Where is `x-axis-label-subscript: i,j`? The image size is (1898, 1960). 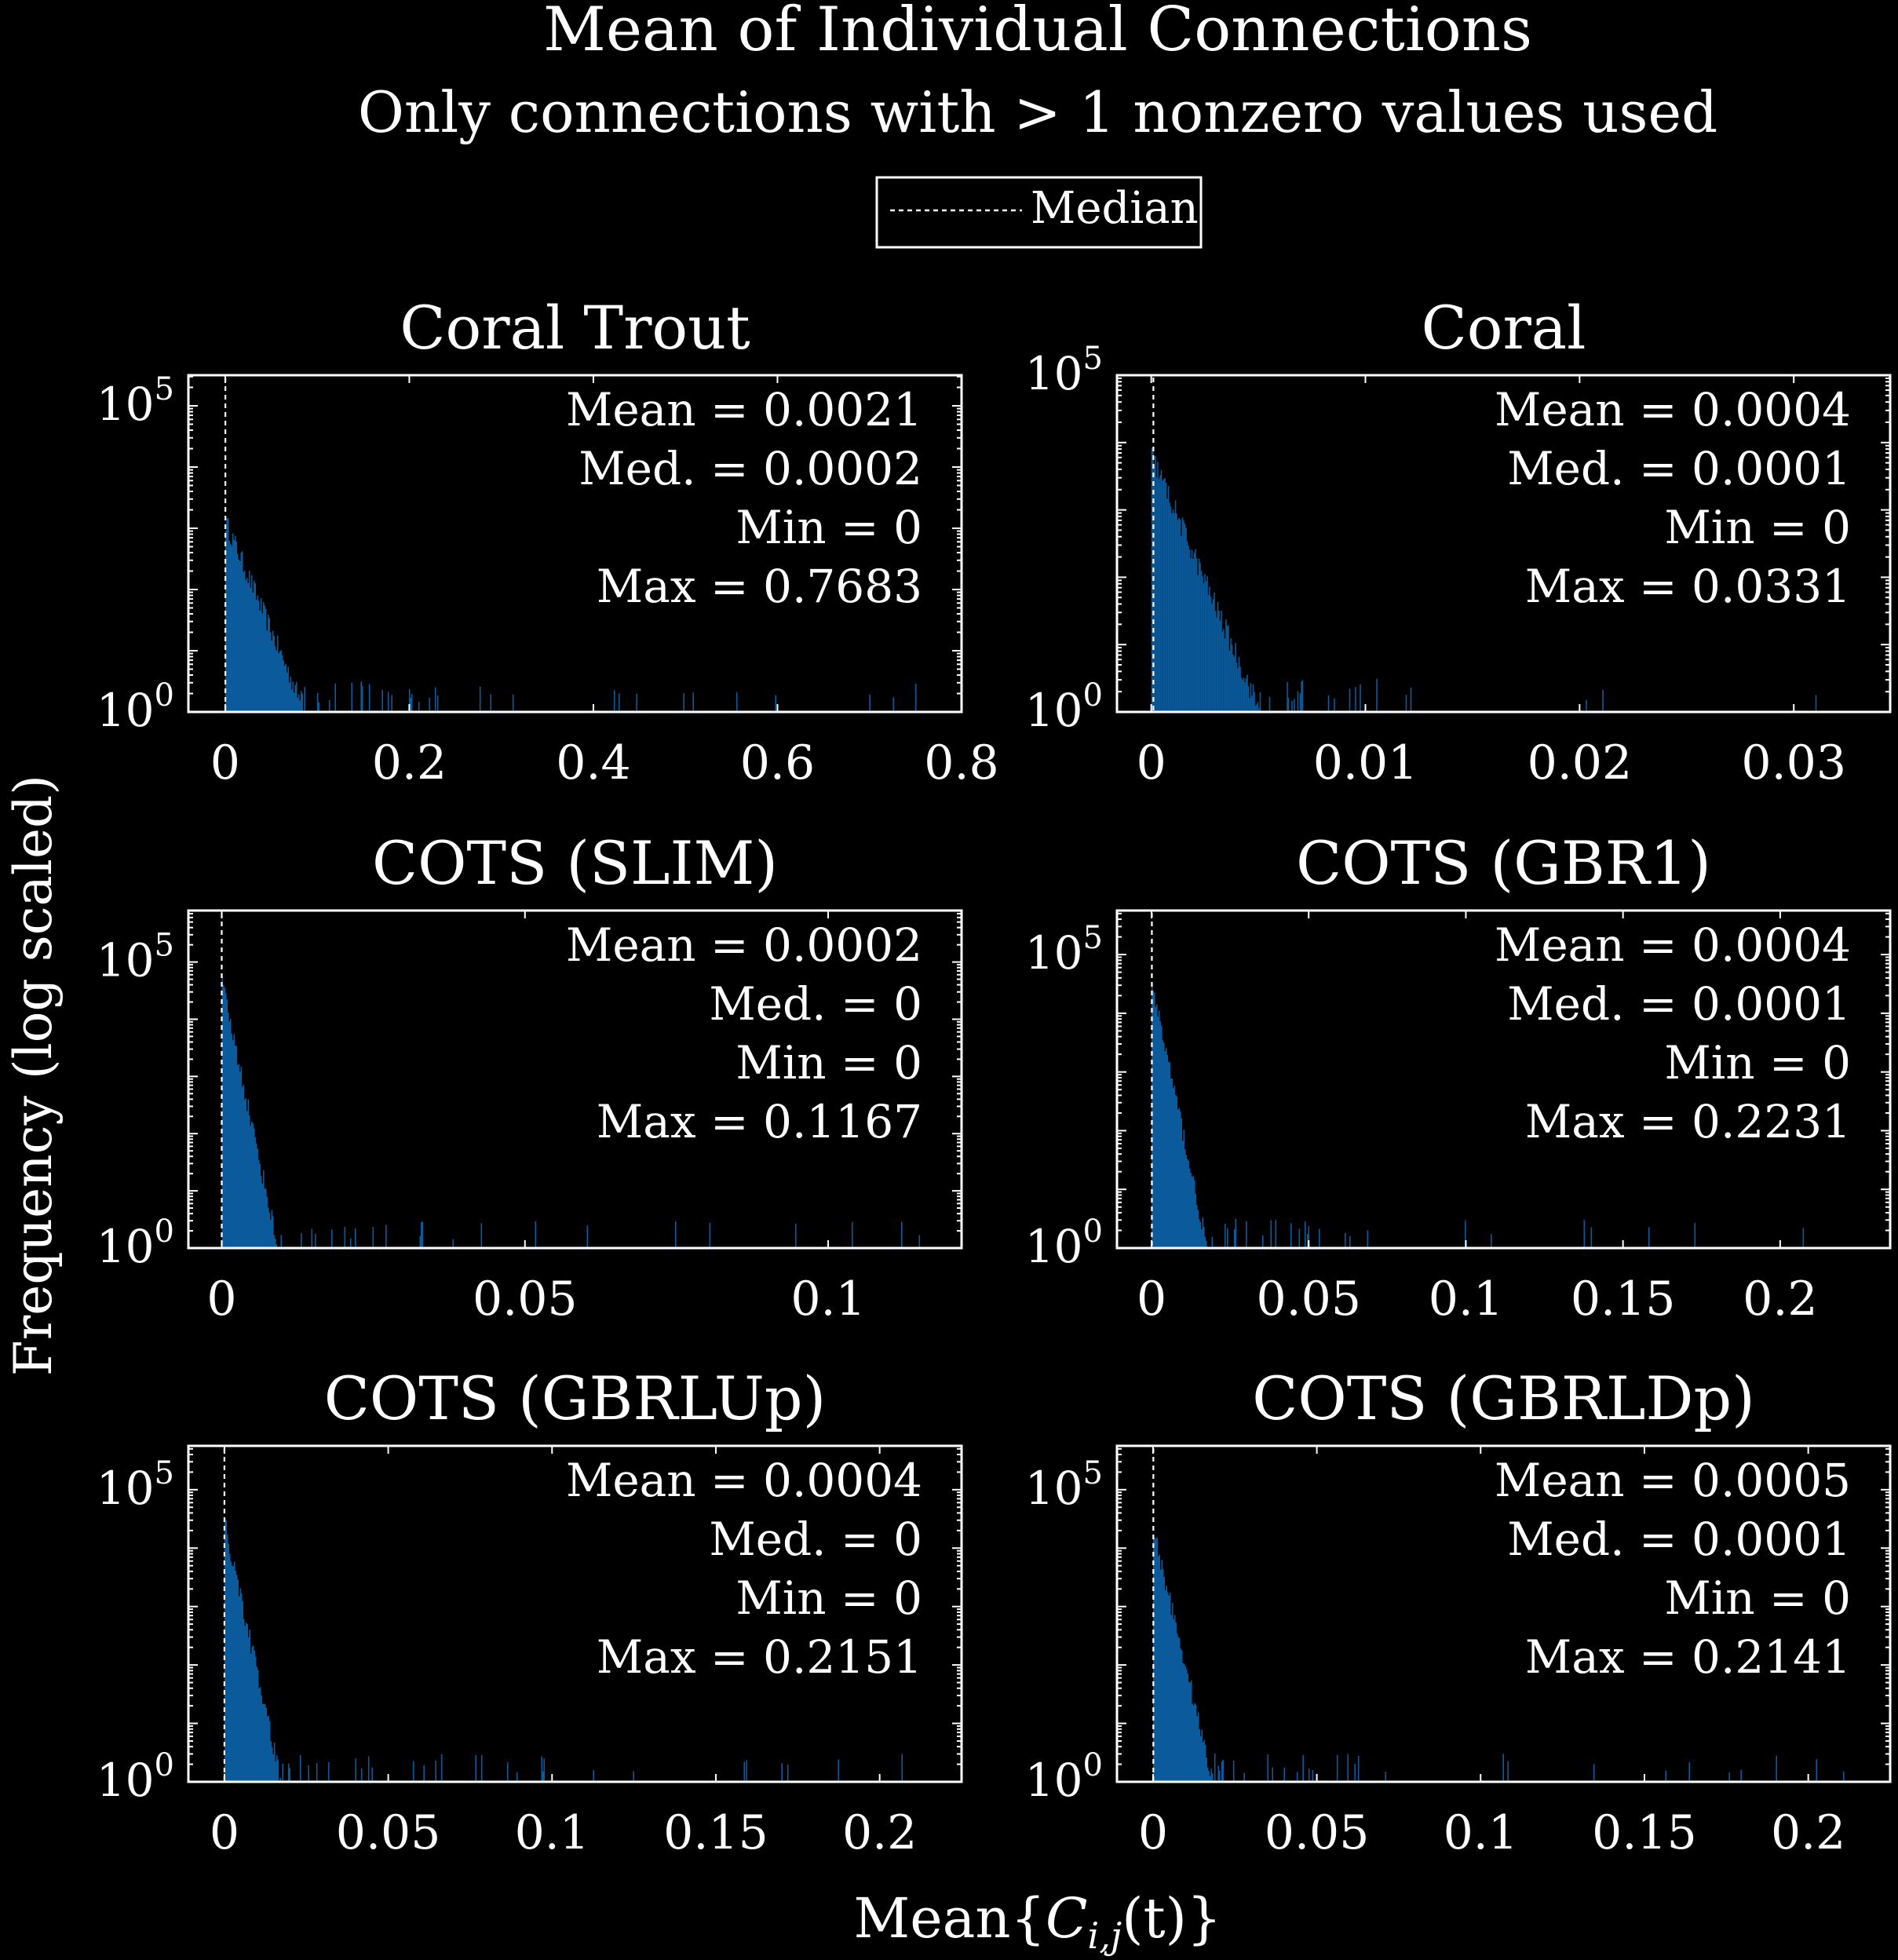 x-axis-label-subscript: i,j is located at coordinates (1105, 1935).